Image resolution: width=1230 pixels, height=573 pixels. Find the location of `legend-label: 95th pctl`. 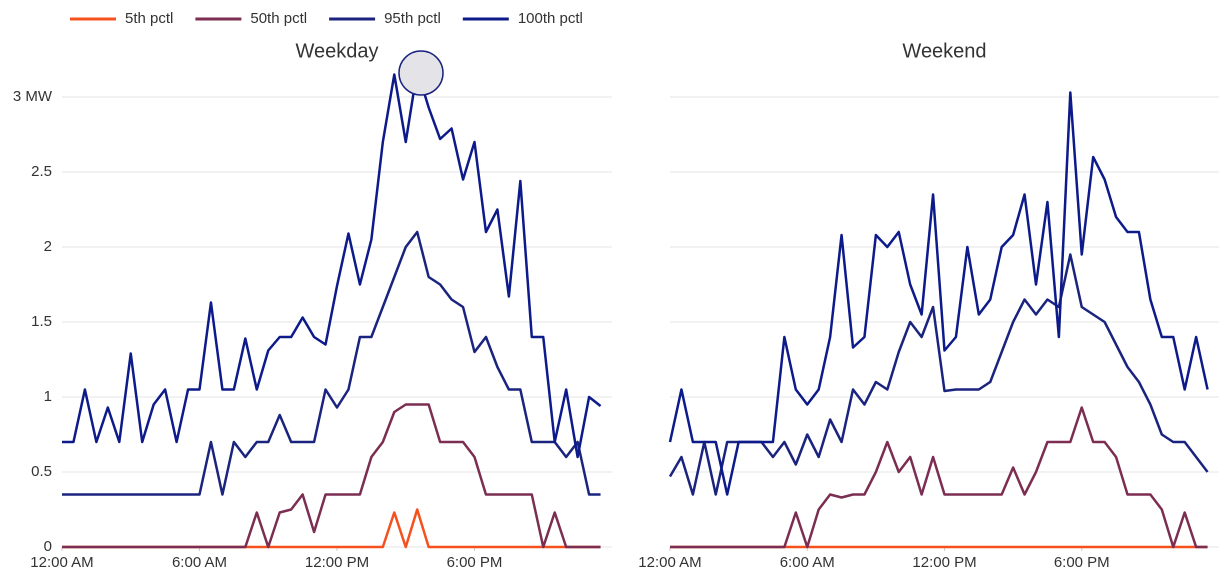

legend-label: 95th pctl is located at coordinates (412, 18).